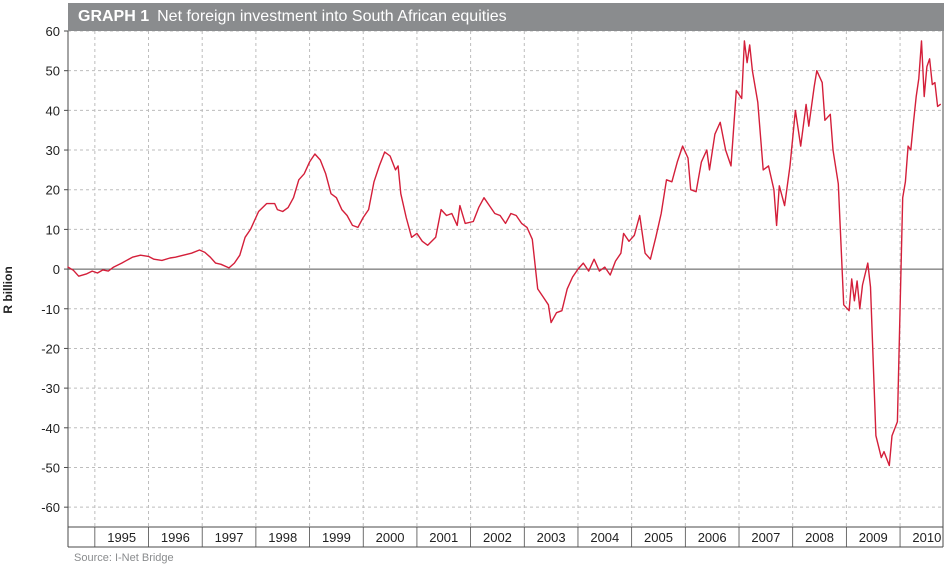 The image size is (945, 569). I want to click on x-tick-label: 2008, so click(819, 537).